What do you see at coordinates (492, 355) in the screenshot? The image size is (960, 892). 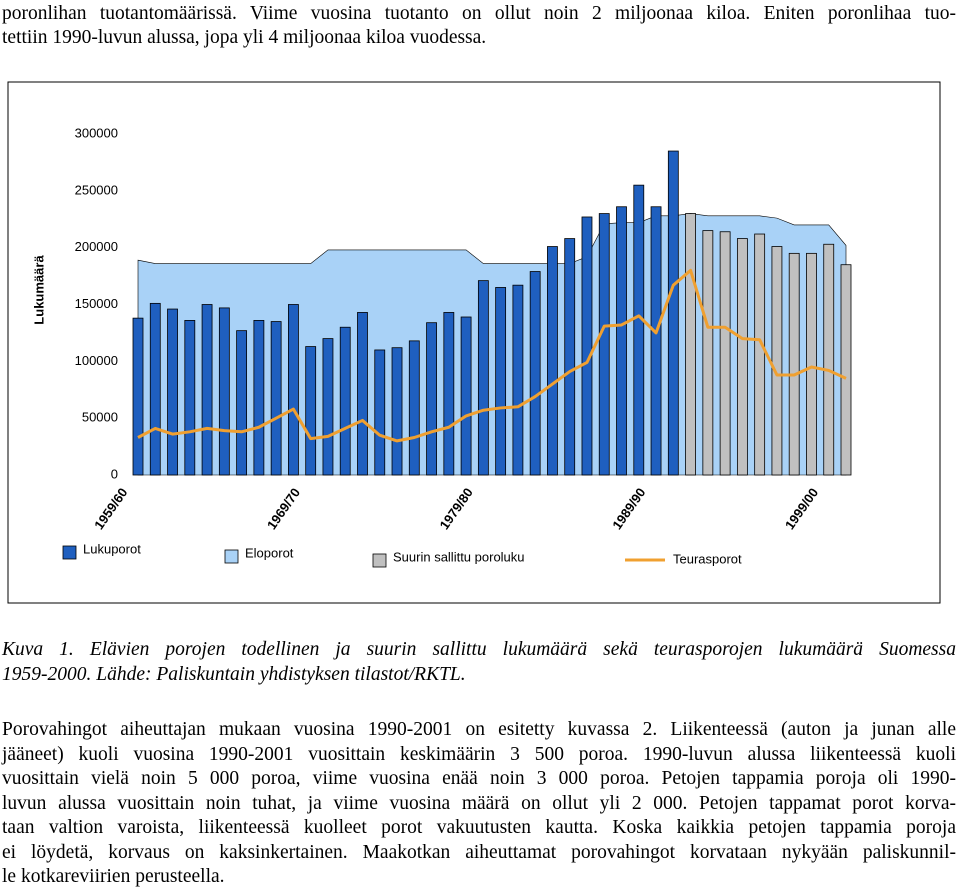 I see `line` at bounding box center [492, 355].